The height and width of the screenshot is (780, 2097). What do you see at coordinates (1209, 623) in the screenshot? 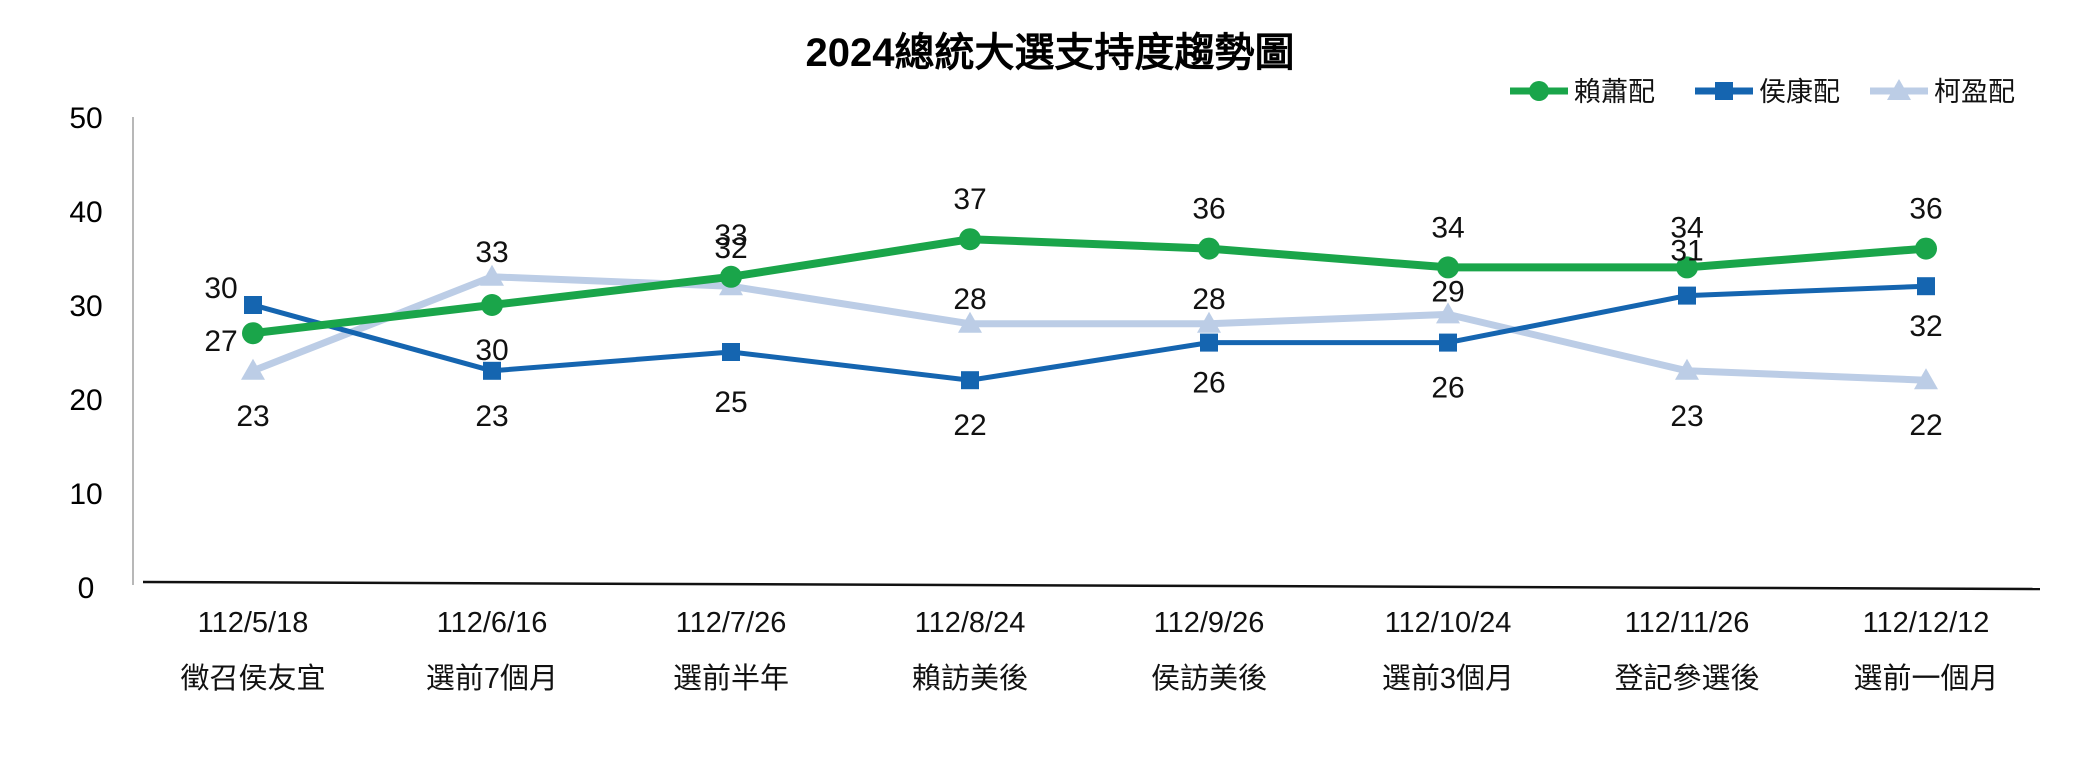
I see `x-tick-label-date: 112/9/26` at bounding box center [1209, 623].